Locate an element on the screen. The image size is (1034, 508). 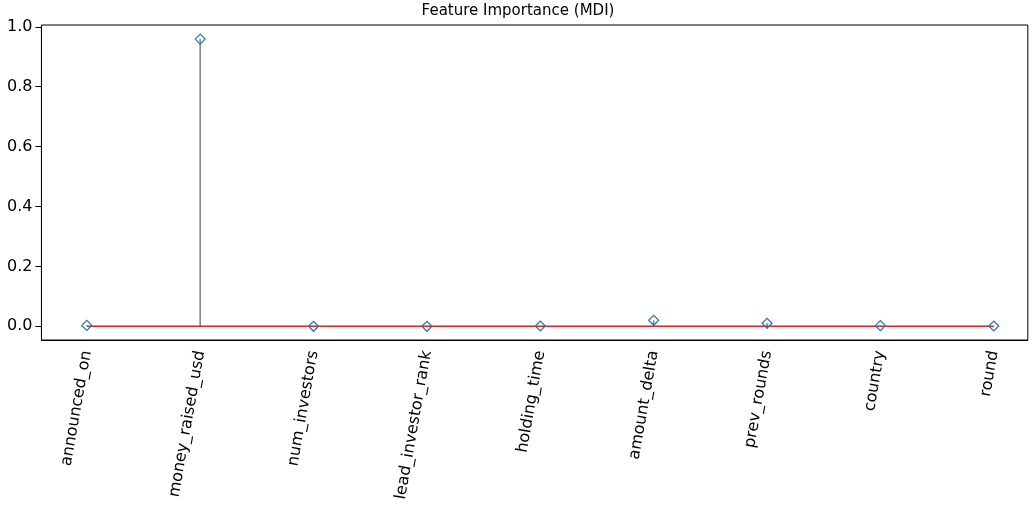
x-tick-label: prev_rounds is located at coordinates (758, 399).